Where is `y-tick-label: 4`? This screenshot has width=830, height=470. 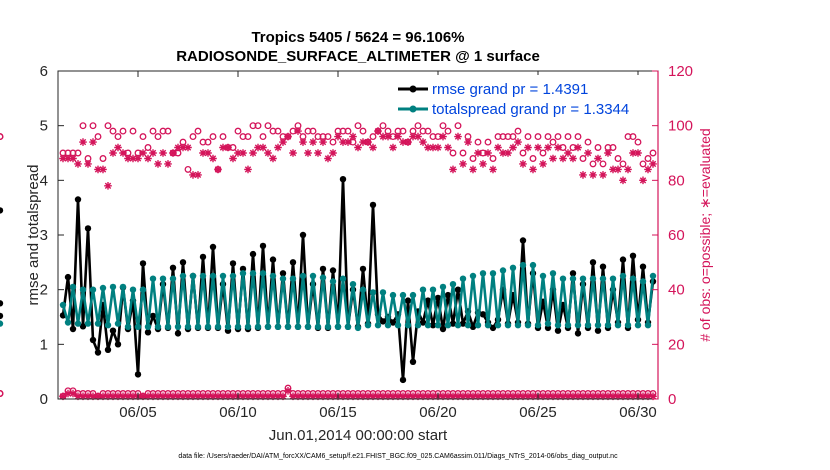 y-tick-label: 4 is located at coordinates (44, 180).